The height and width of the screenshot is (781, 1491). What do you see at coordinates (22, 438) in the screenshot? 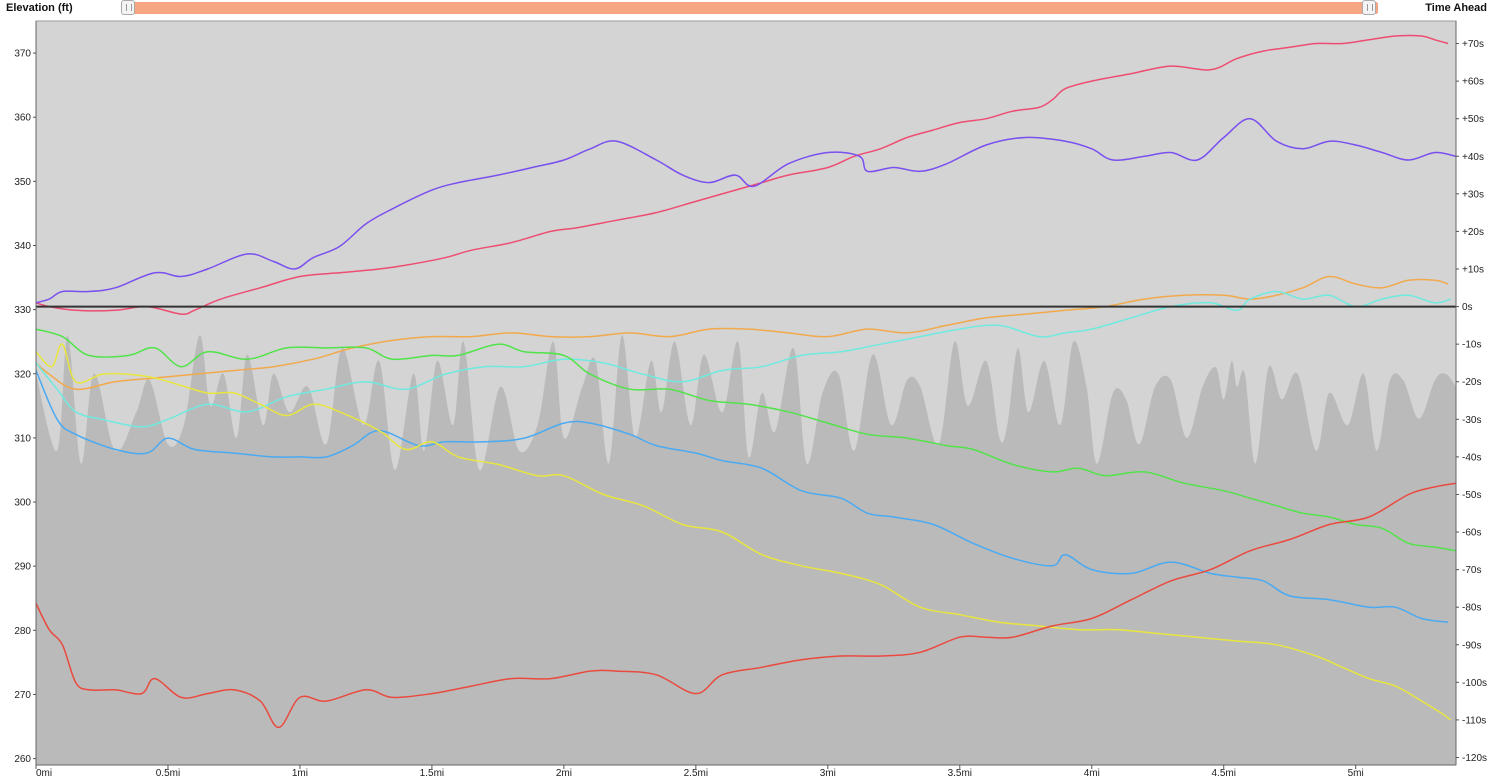
I see `left-tick-label: 310` at bounding box center [22, 438].